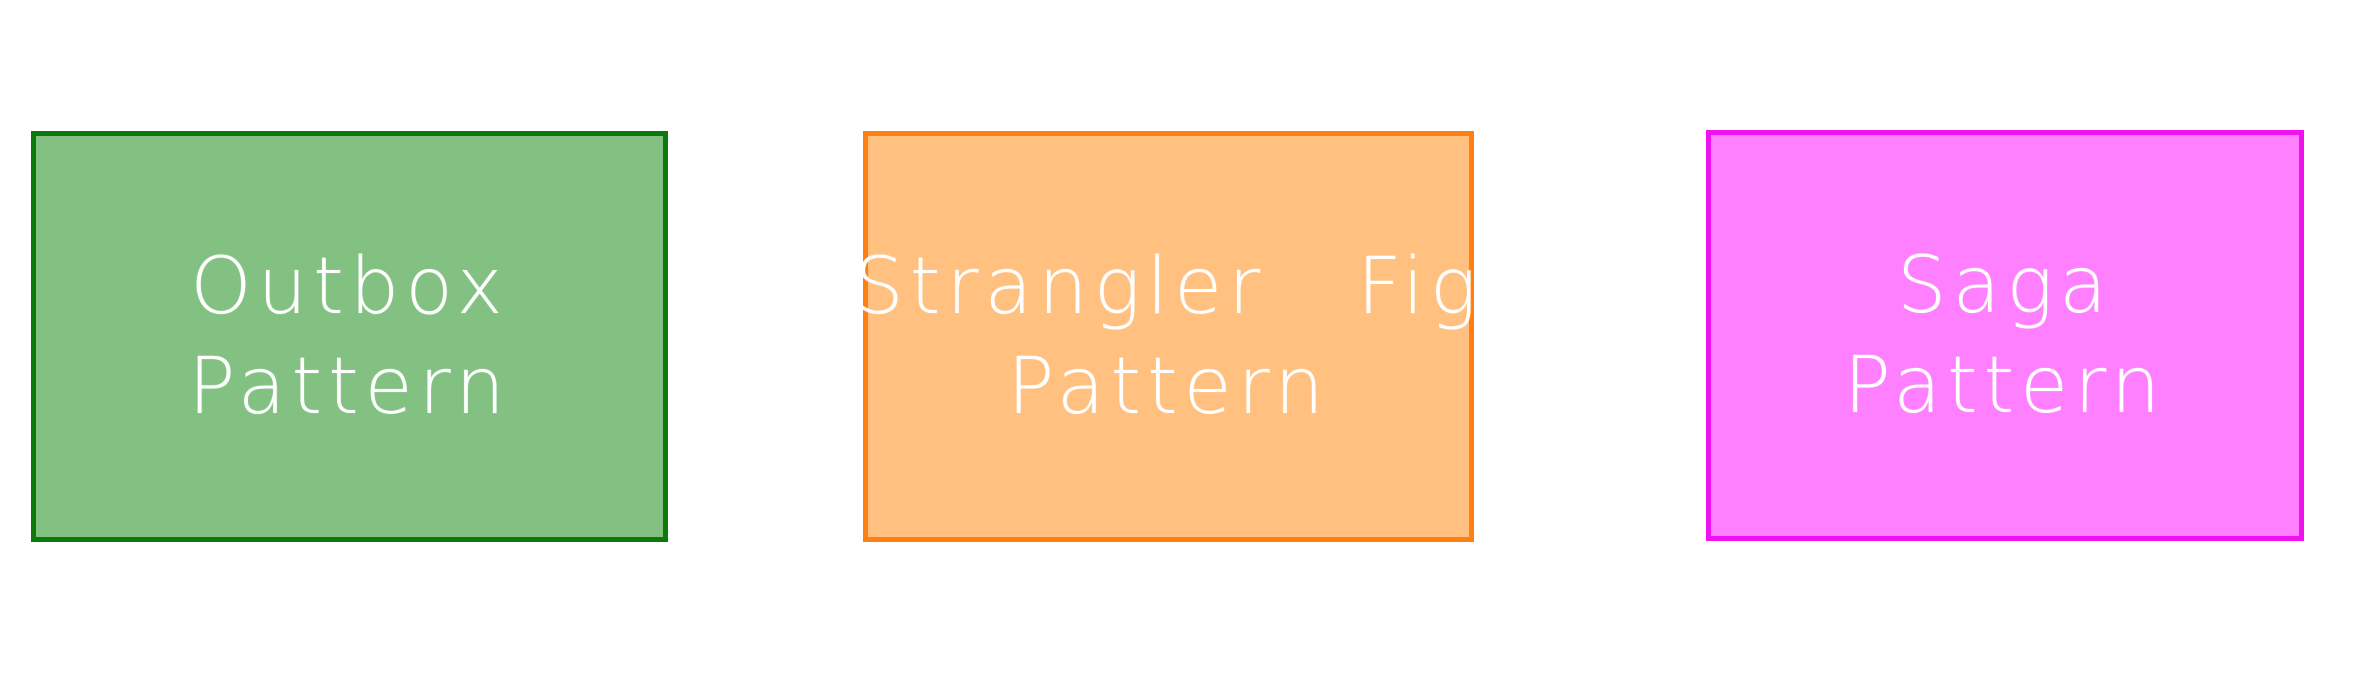  What do you see at coordinates (349, 286) in the screenshot?
I see `box-label-line: Outbox` at bounding box center [349, 286].